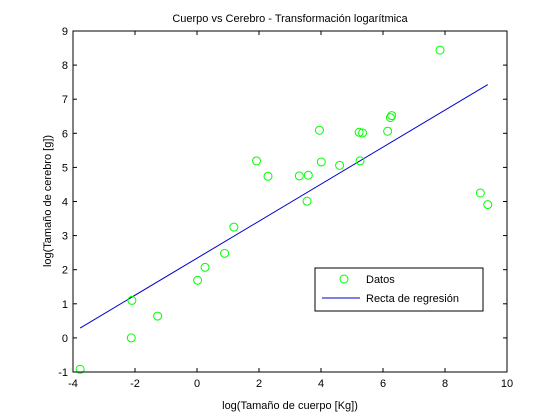 The width and height of the screenshot is (560, 420). What do you see at coordinates (445, 384) in the screenshot?
I see `x-tick-label: 8` at bounding box center [445, 384].